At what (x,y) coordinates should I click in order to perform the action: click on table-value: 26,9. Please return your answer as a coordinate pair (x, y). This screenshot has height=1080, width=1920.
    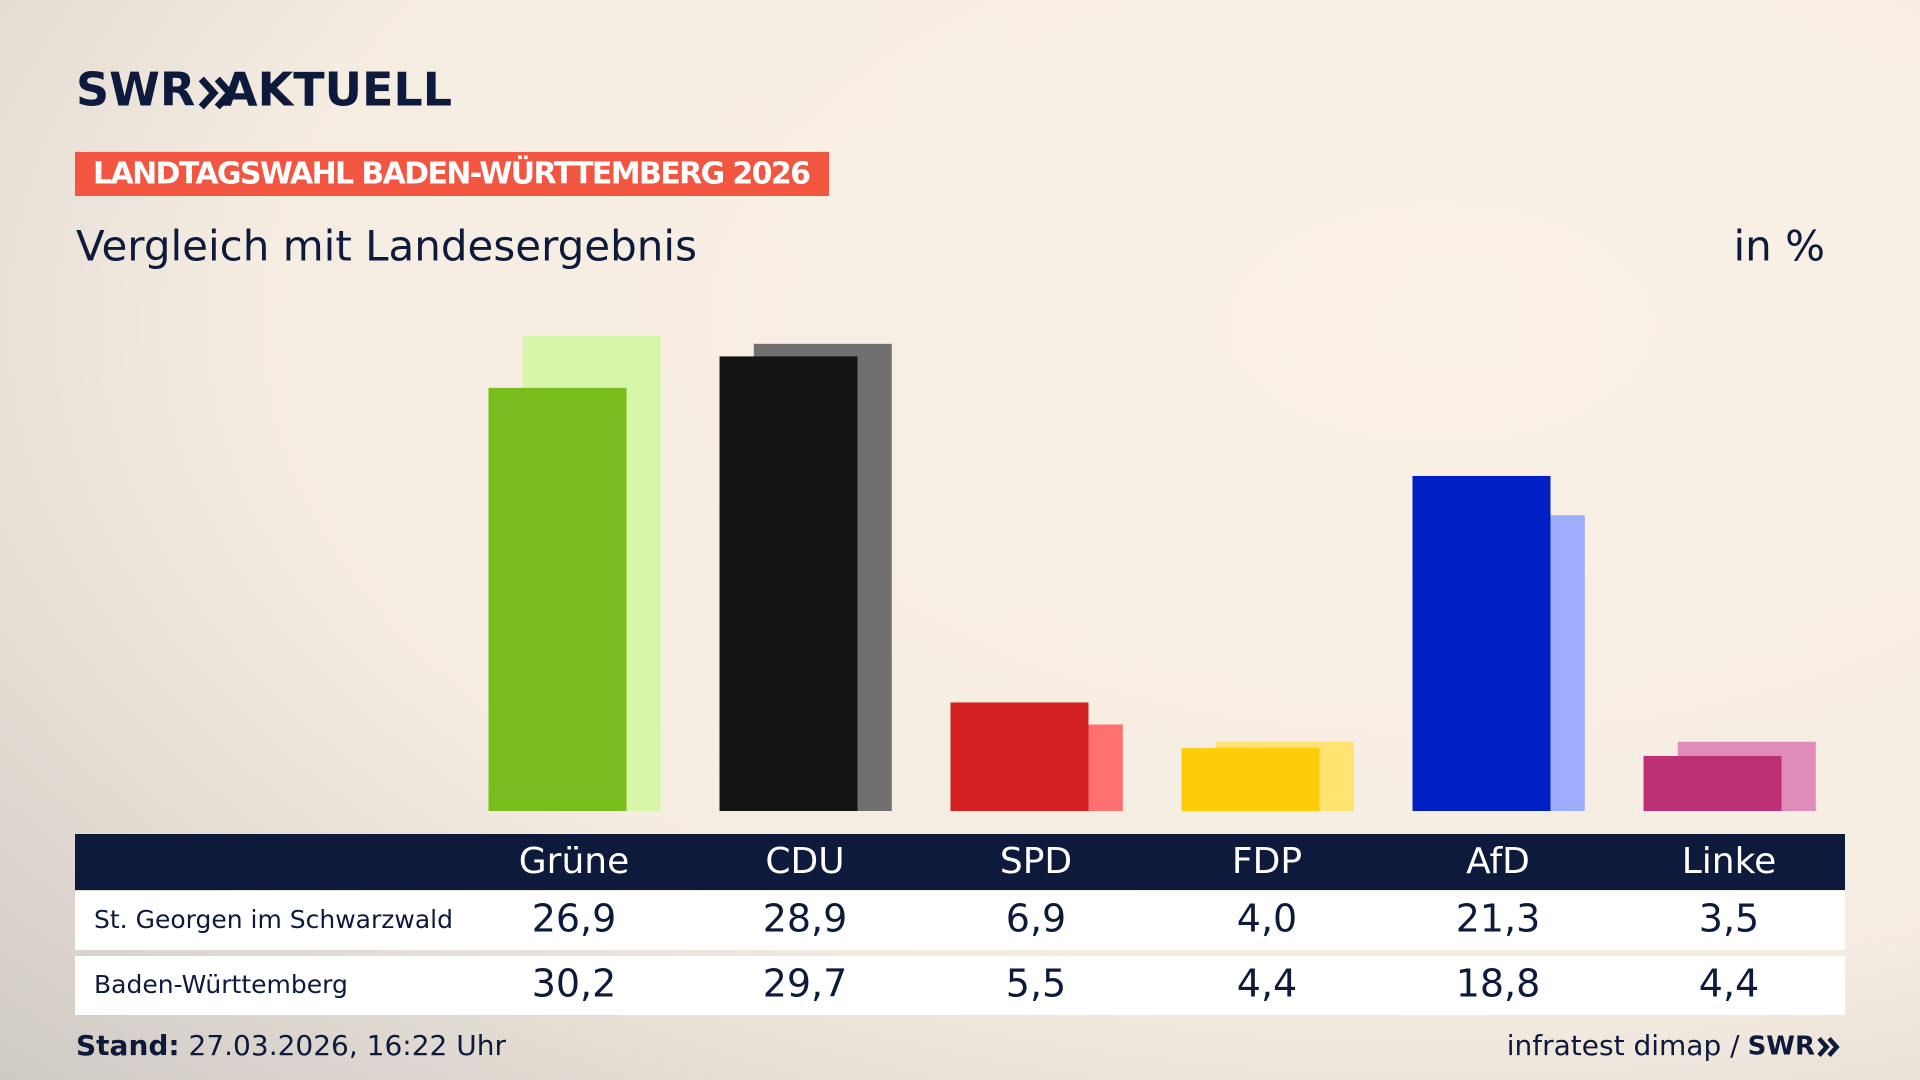
    Looking at the image, I should click on (574, 919).